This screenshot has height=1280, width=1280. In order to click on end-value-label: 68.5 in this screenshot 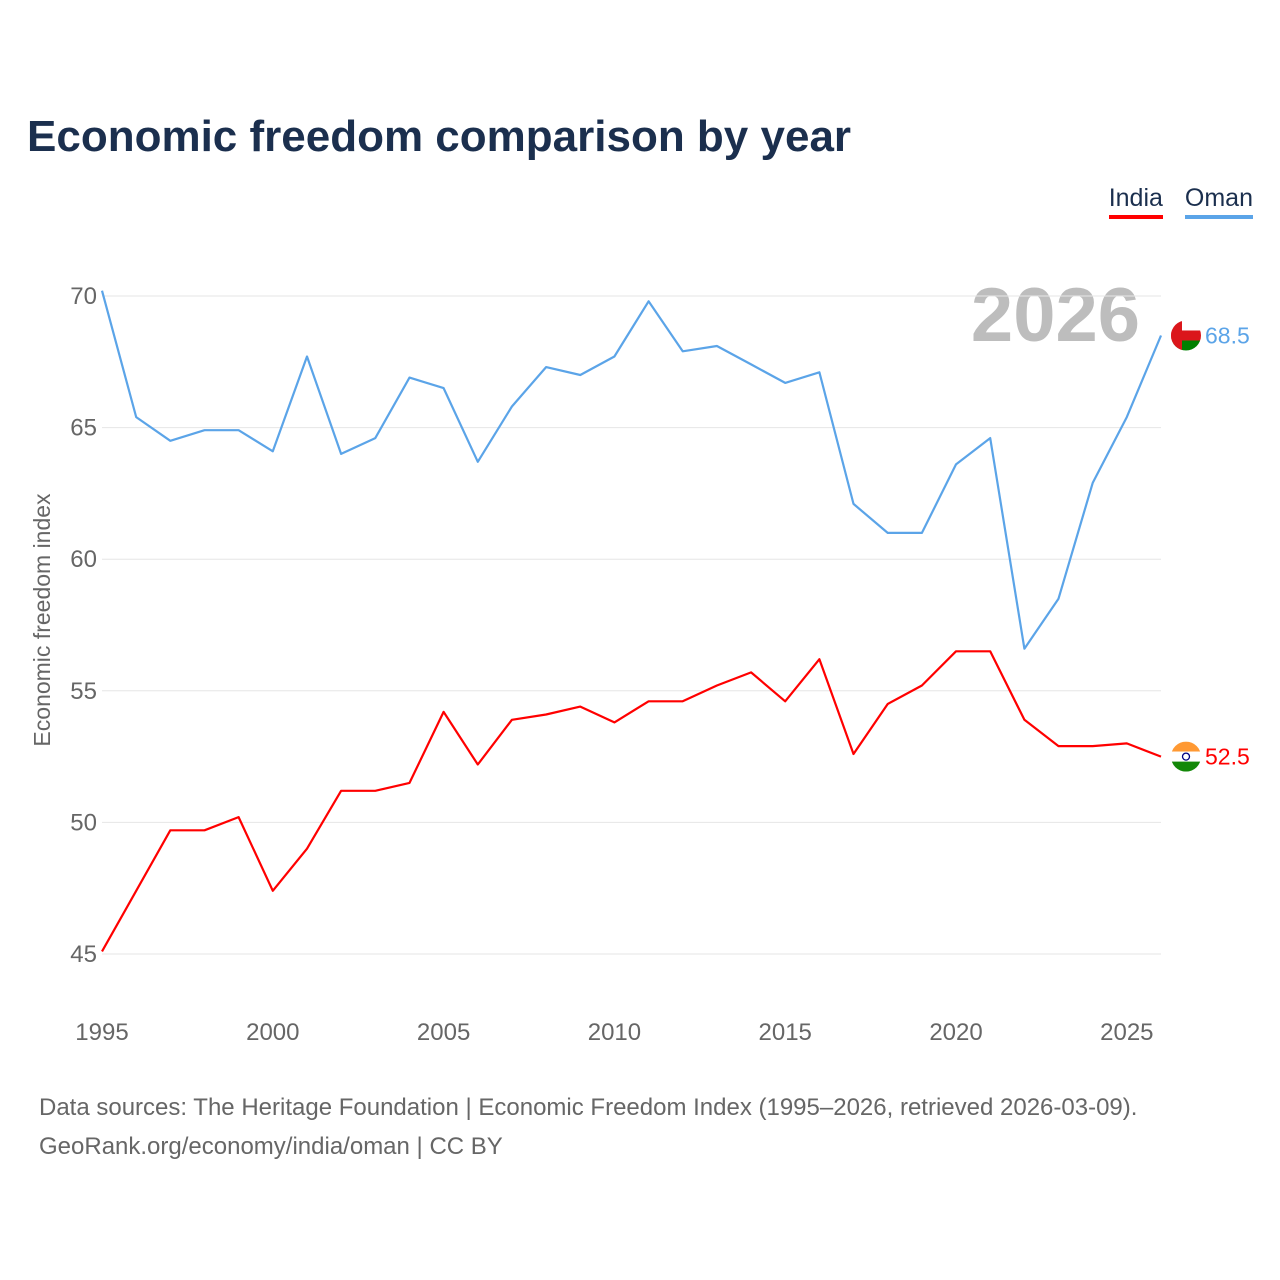, I will do `click(1227, 335)`.